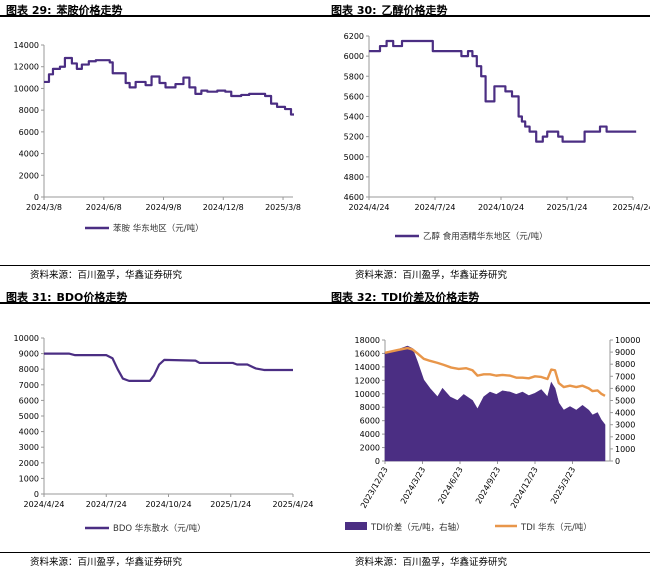 The width and height of the screenshot is (650, 574). What do you see at coordinates (524, 488) in the screenshot?
I see `x-tick-label: 2024/12/23` at bounding box center [524, 488].